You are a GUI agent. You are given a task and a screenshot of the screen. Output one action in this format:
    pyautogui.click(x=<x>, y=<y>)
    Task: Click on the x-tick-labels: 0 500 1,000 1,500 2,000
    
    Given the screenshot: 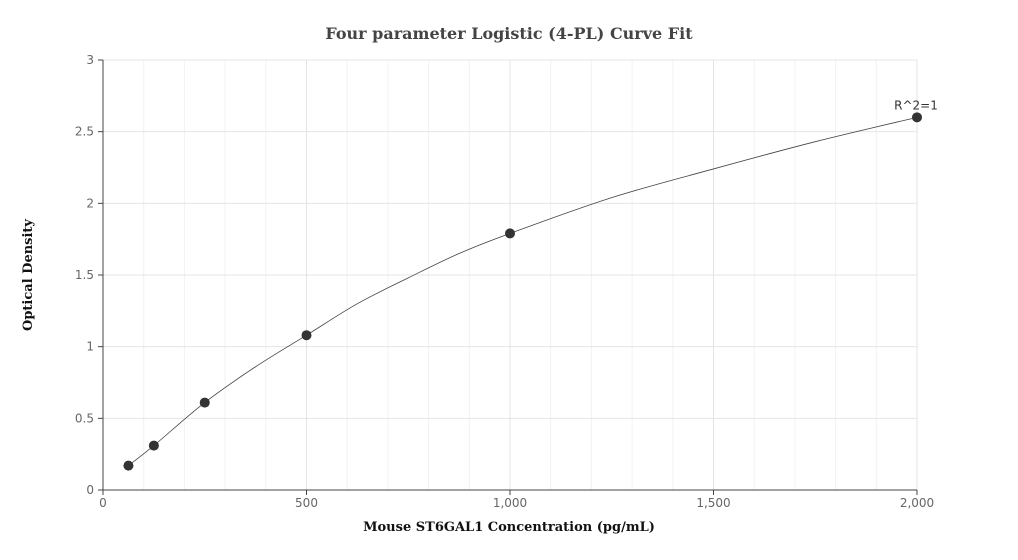 What is the action you would take?
    pyautogui.click(x=516, y=500)
    